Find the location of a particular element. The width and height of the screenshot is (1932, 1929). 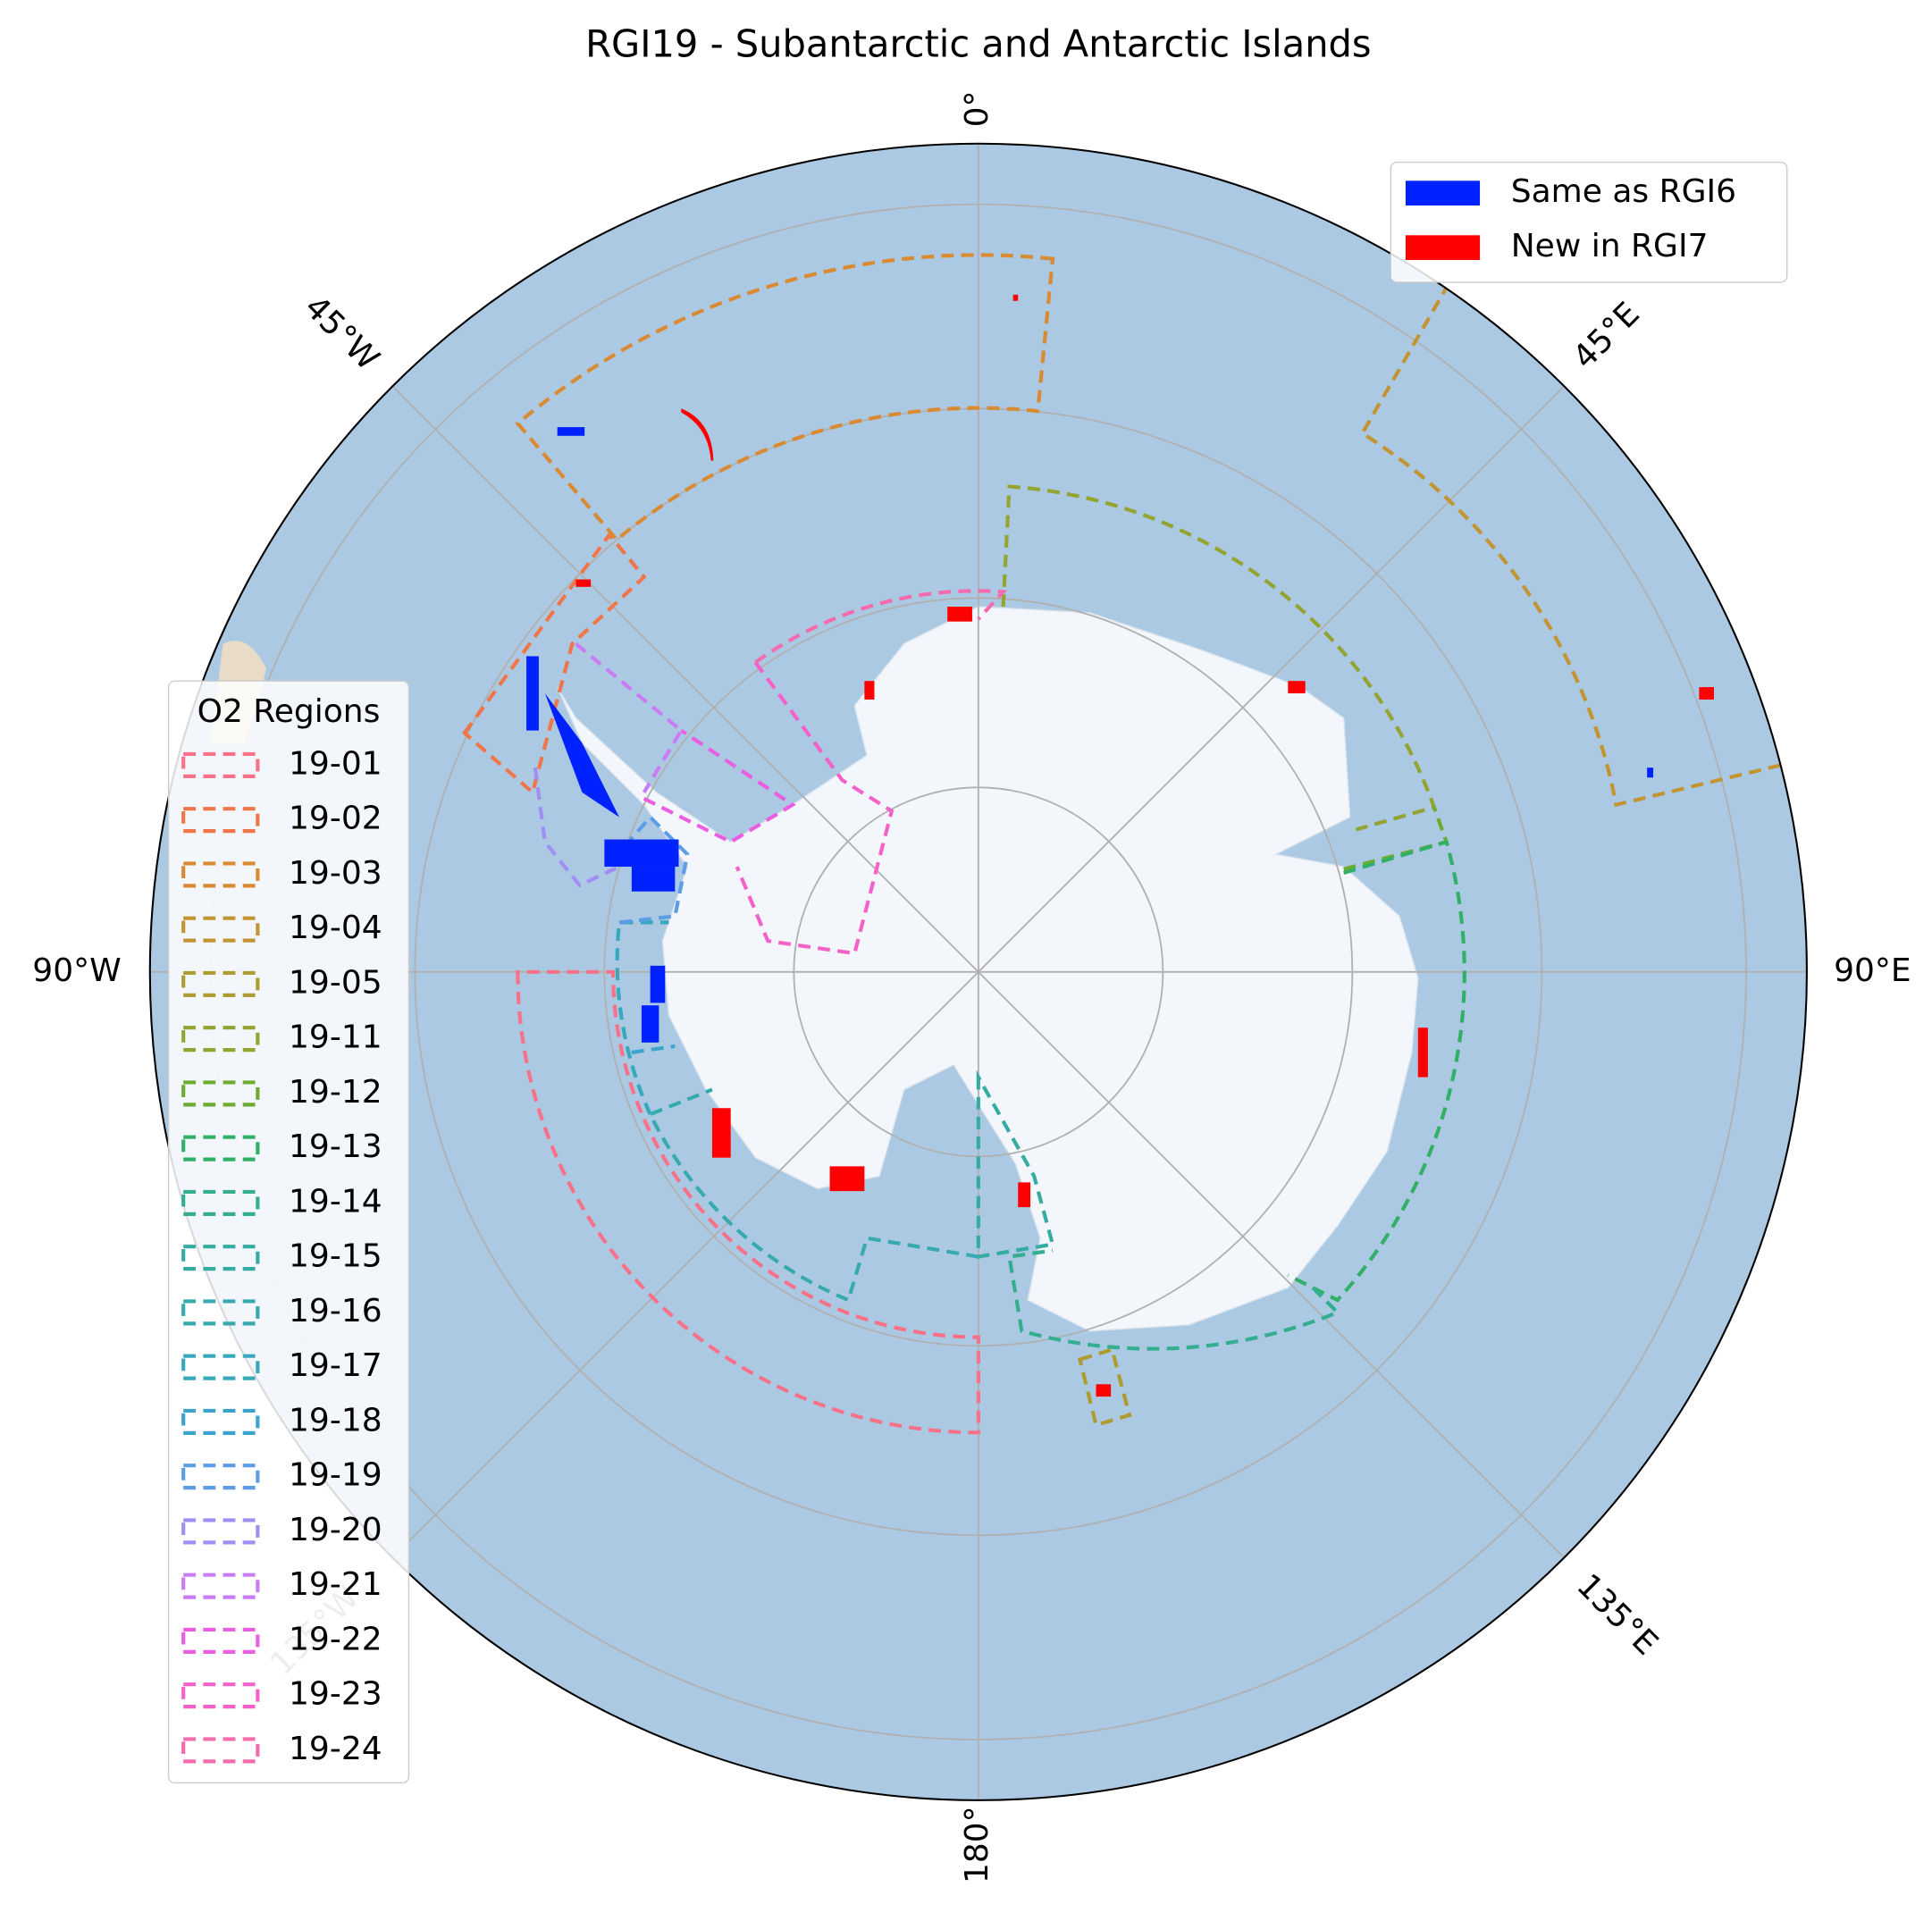

legend-label: 19-22 is located at coordinates (335, 1639).